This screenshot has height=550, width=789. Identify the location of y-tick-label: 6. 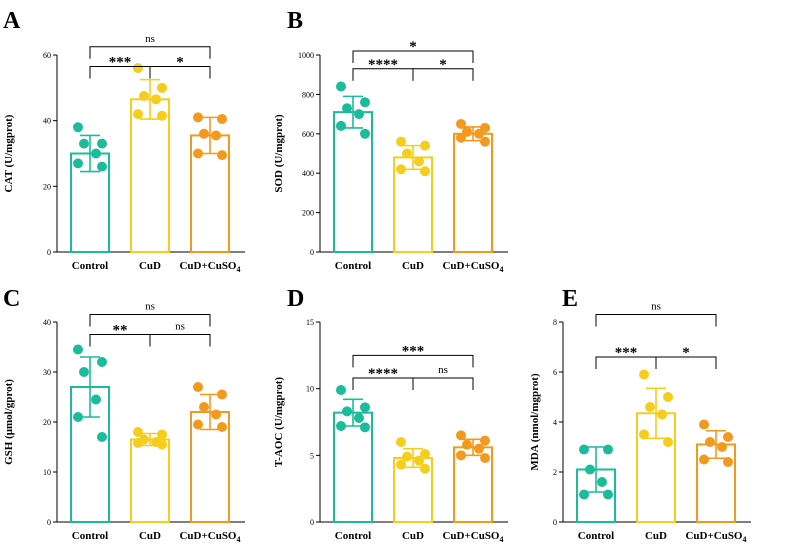
(555, 372).